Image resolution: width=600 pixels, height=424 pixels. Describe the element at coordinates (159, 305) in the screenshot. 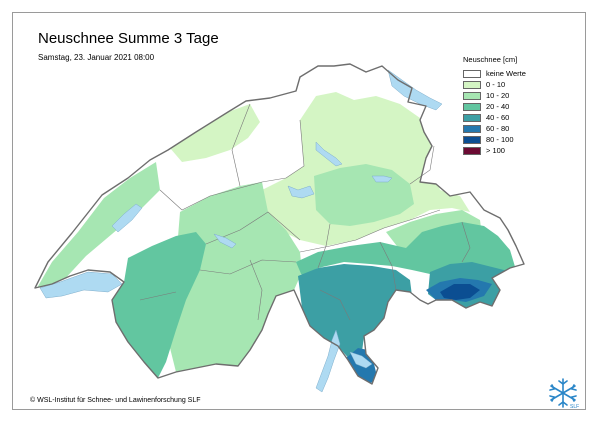

I see `zone-20-40-west` at that location.